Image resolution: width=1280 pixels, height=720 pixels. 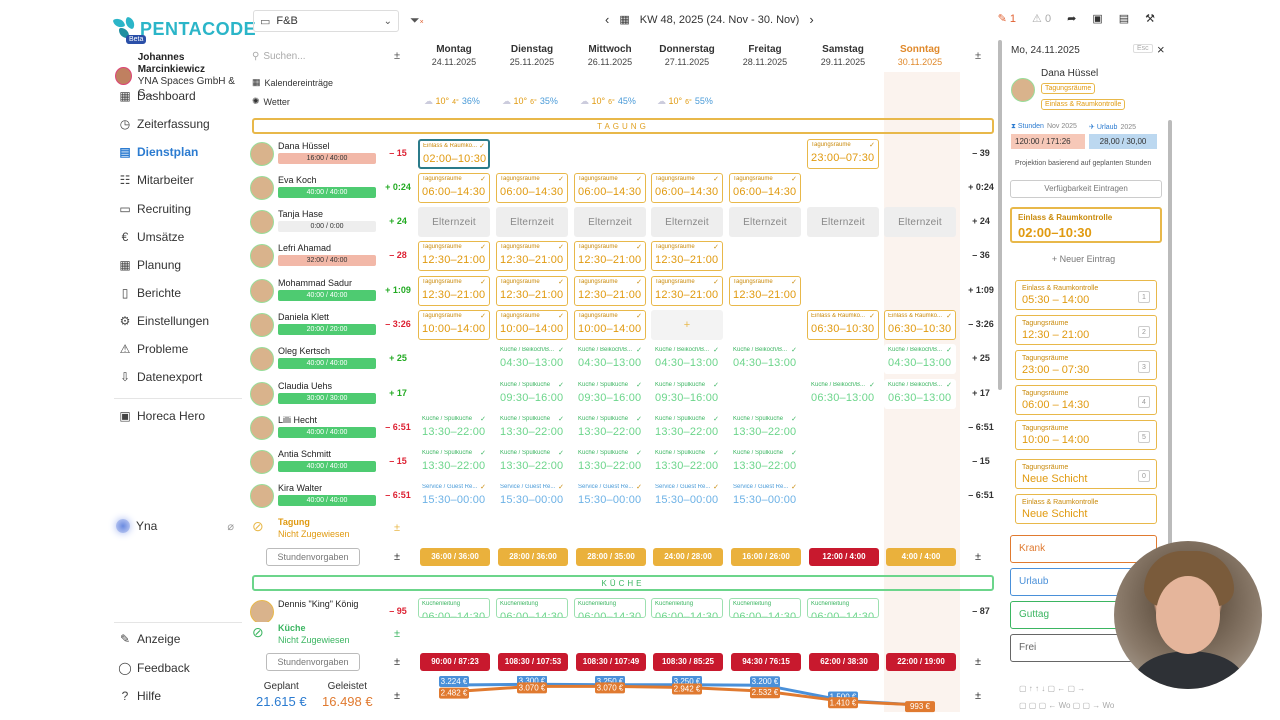 What do you see at coordinates (1086, 295) in the screenshot?
I see `shift-template: Einlass & Raumkontrolle 05:30 – 14:00 1` at bounding box center [1086, 295].